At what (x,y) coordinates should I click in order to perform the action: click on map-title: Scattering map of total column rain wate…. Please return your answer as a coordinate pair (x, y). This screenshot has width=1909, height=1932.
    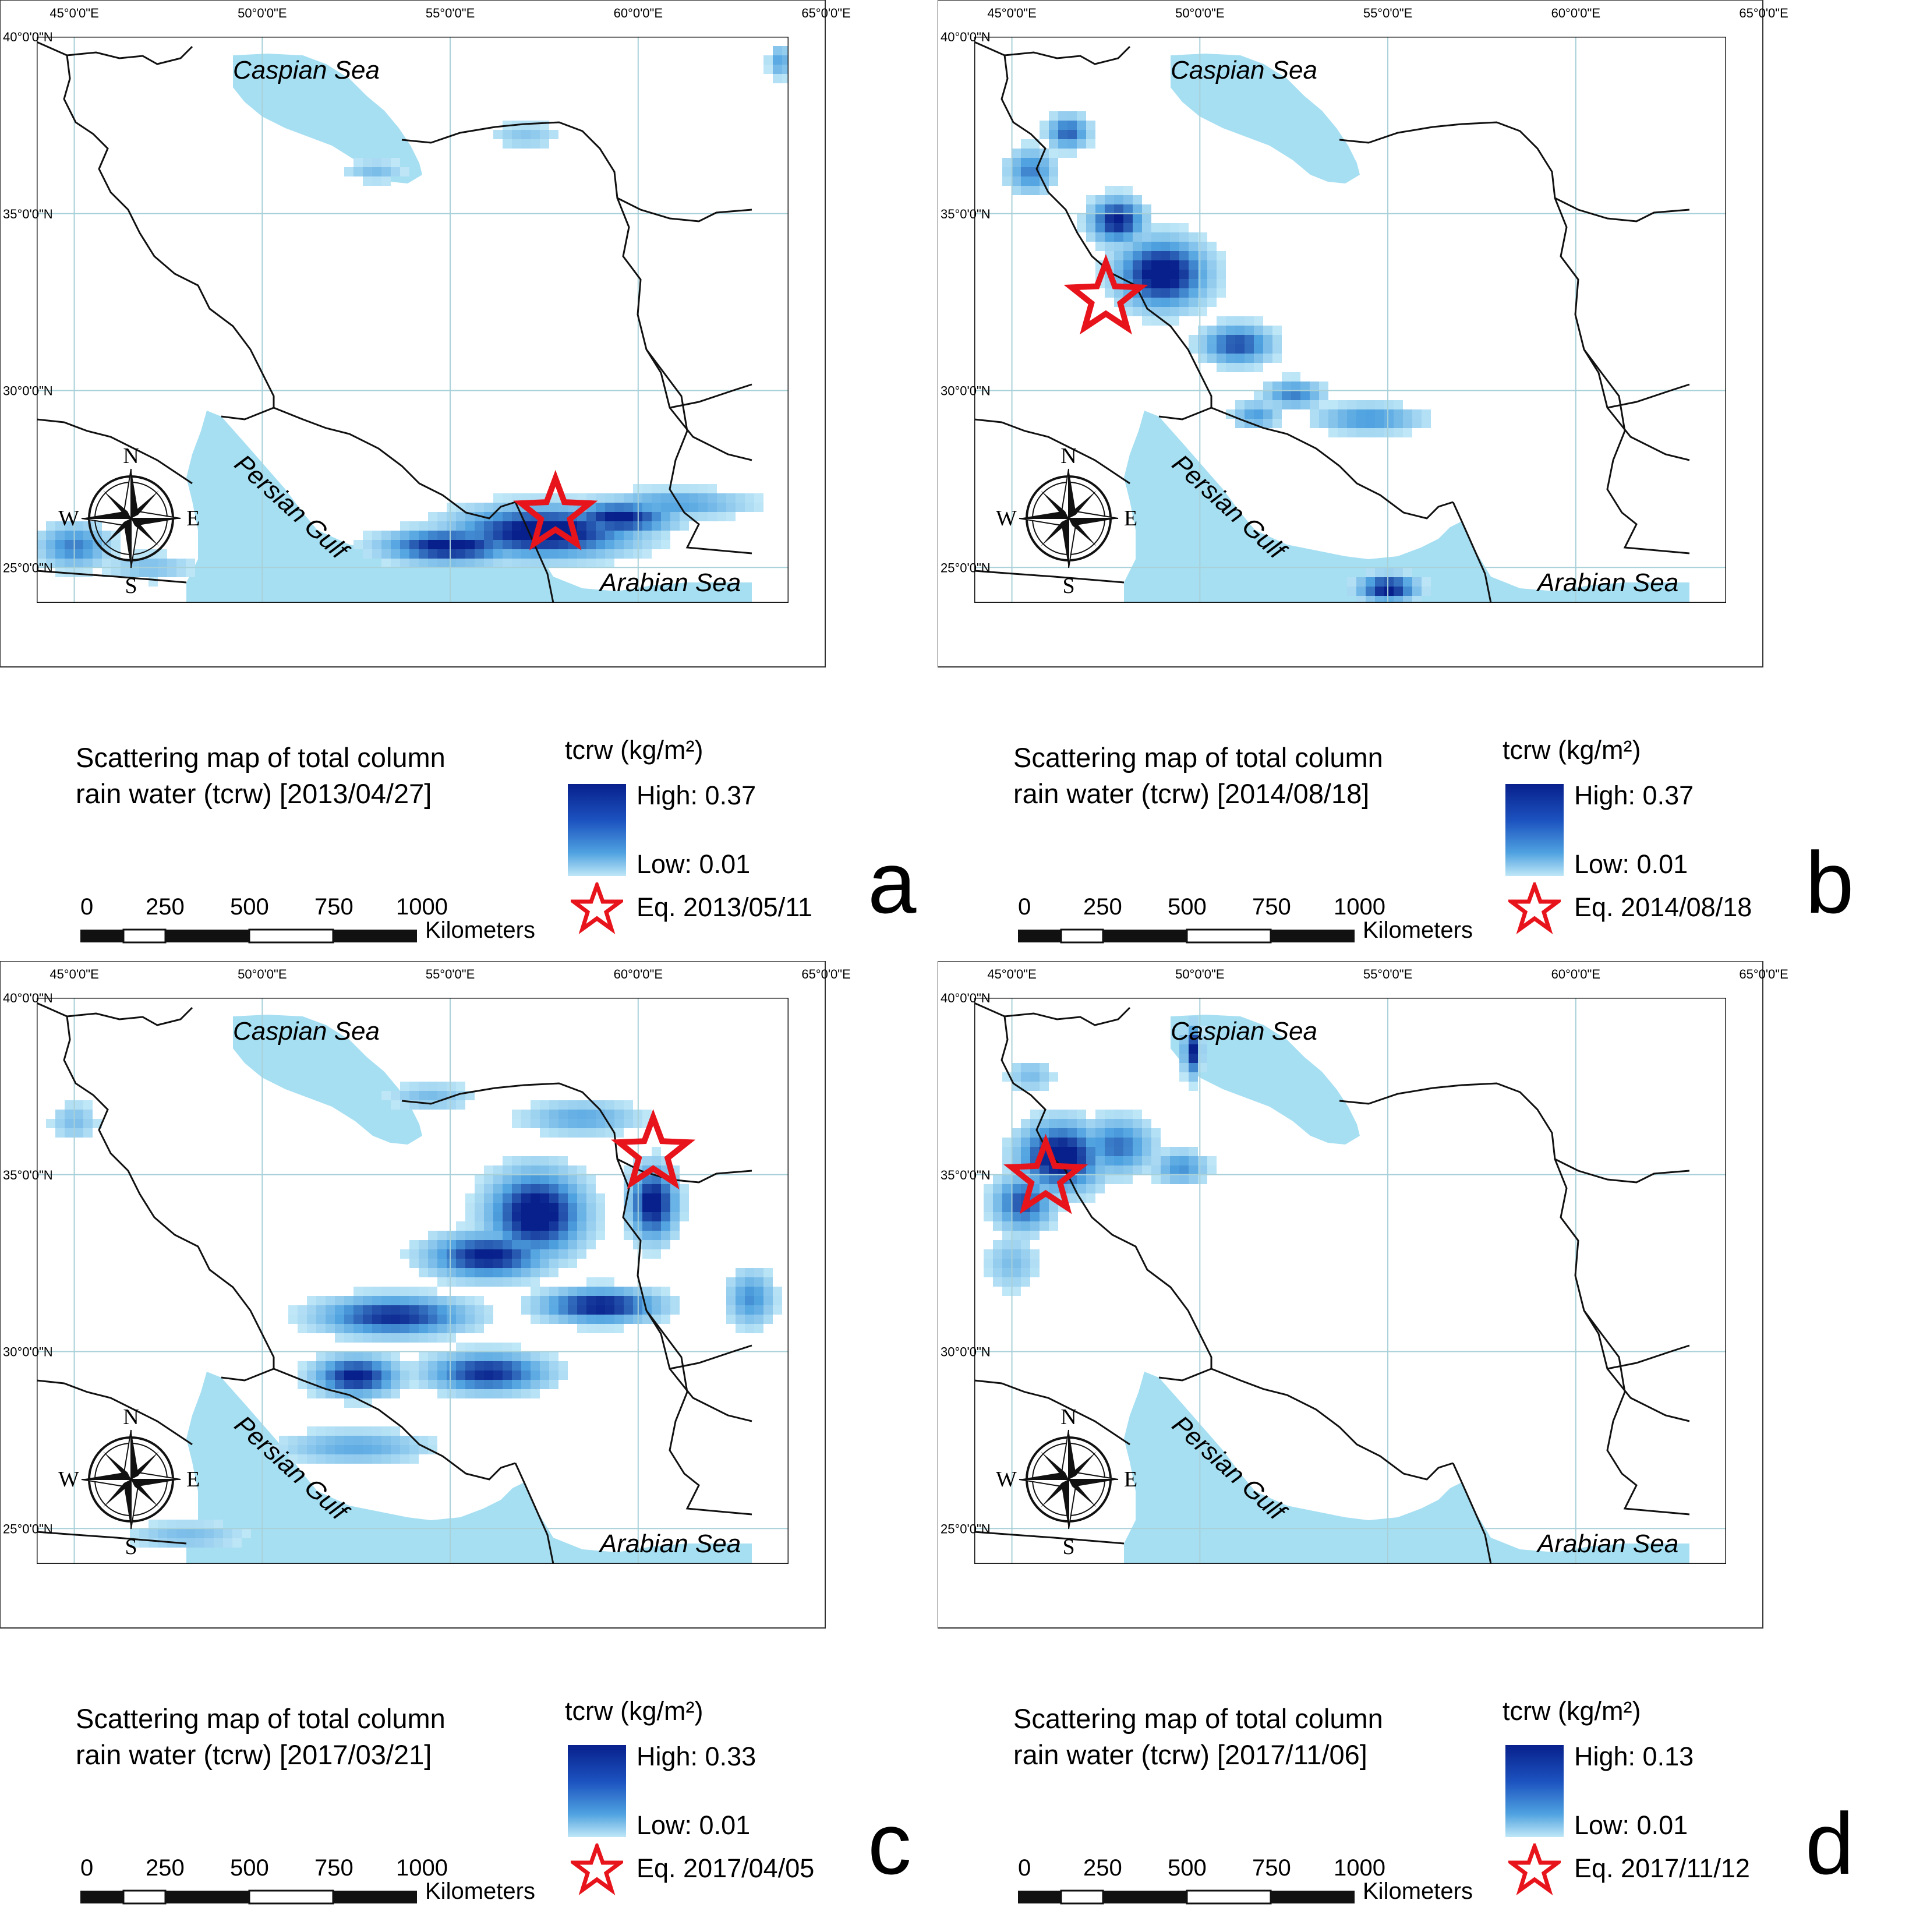
    Looking at the image, I should click on (261, 776).